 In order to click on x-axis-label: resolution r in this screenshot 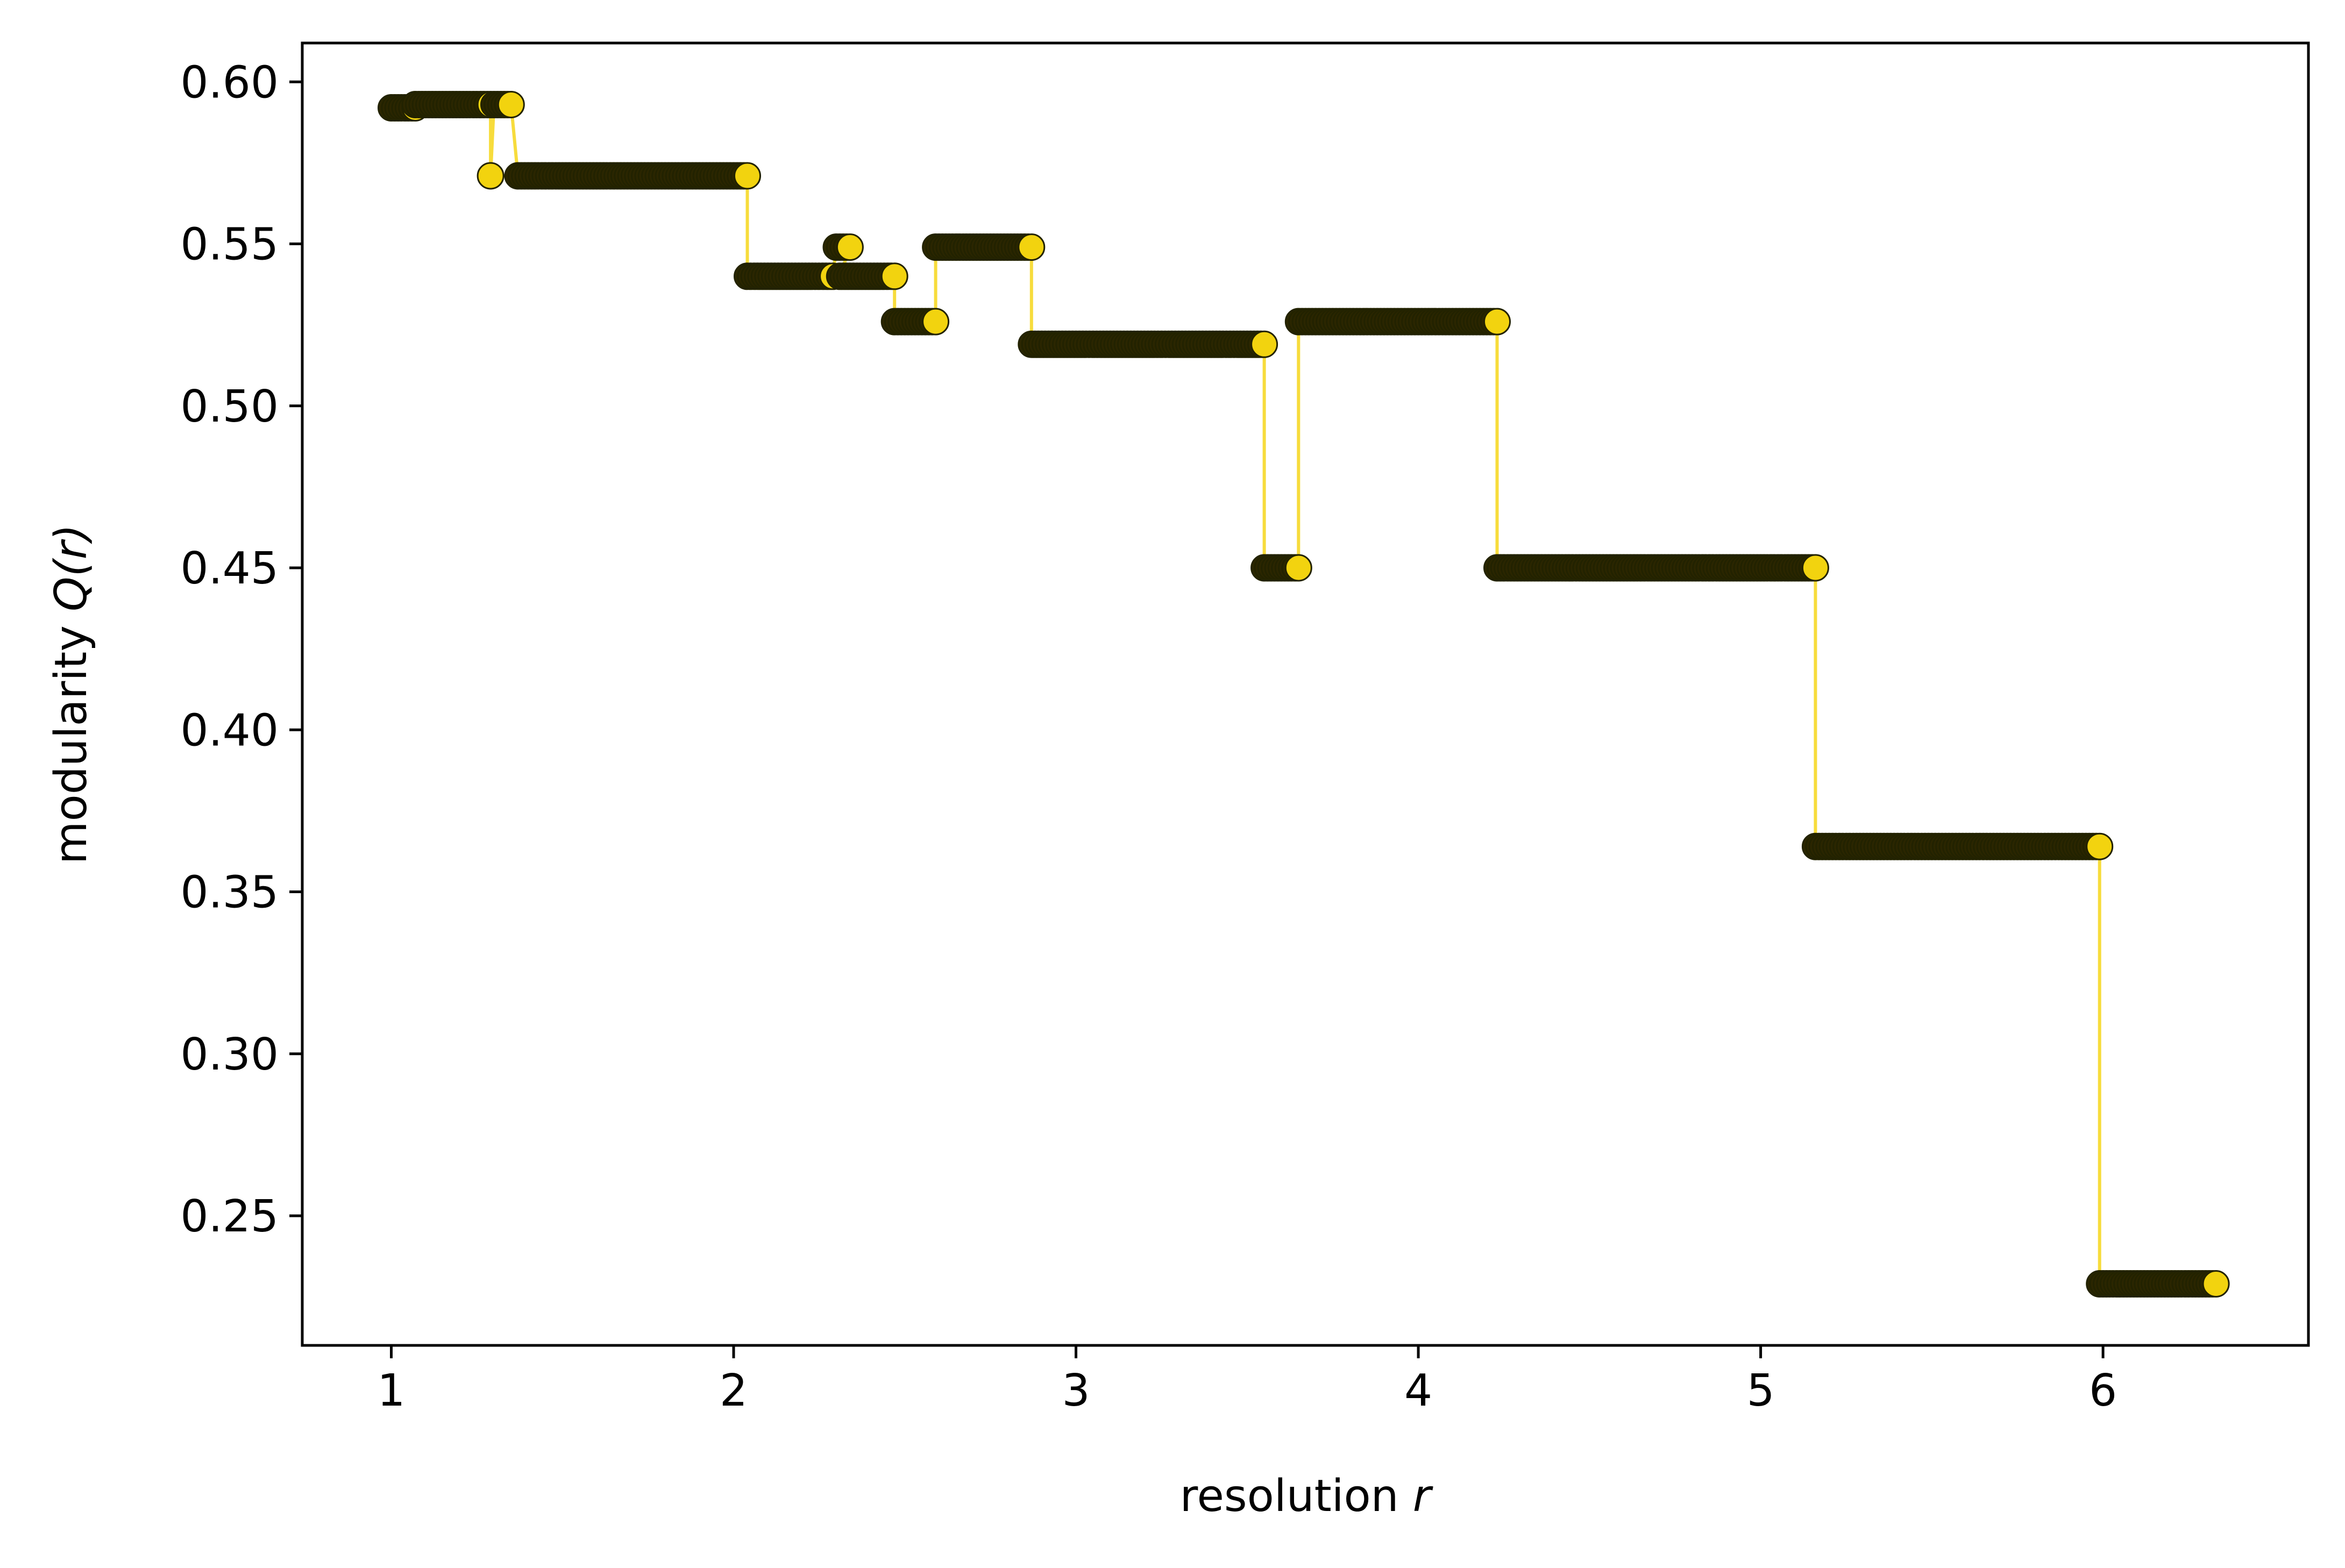, I will do `click(1306, 1496)`.